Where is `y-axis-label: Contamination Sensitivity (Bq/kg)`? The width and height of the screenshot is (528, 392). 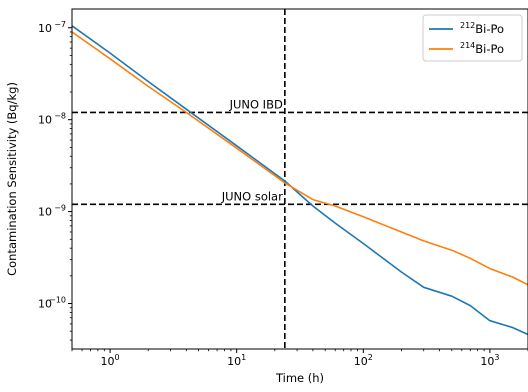 y-axis-label: Contamination Sensitivity (Bq/kg) is located at coordinates (12, 179).